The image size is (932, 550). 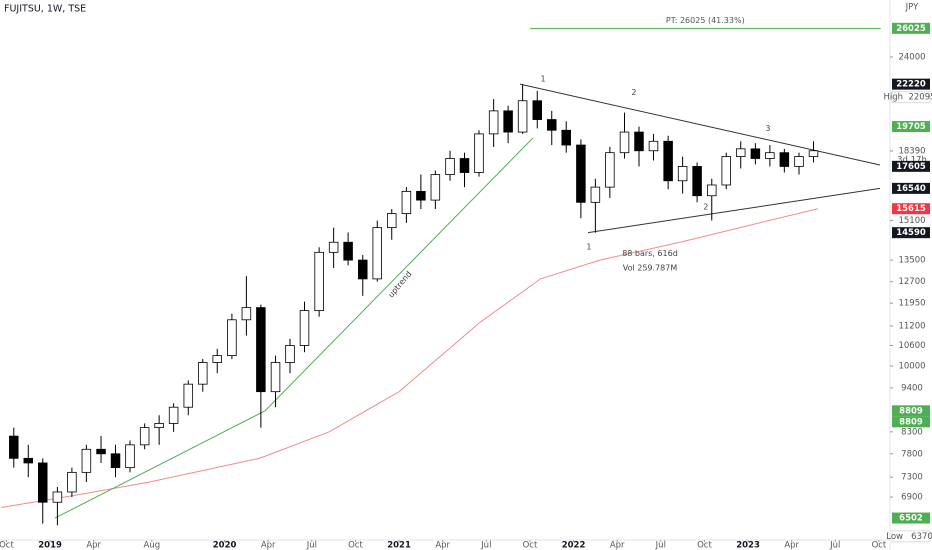 I want to click on price-tag-label: 17605, so click(x=911, y=167).